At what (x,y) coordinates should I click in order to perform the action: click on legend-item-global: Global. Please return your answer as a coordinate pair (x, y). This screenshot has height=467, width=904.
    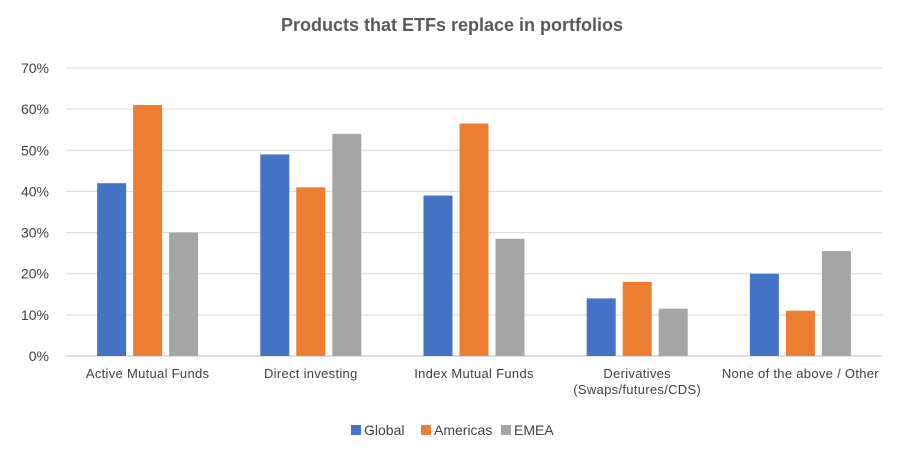
    Looking at the image, I should click on (377, 430).